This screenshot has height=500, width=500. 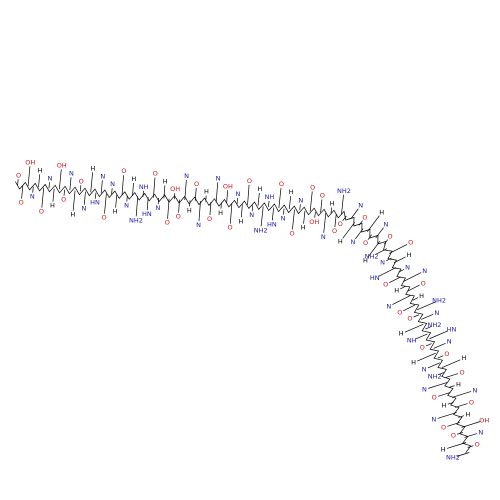 I want to click on atom-label: HN, so click(x=147, y=214).